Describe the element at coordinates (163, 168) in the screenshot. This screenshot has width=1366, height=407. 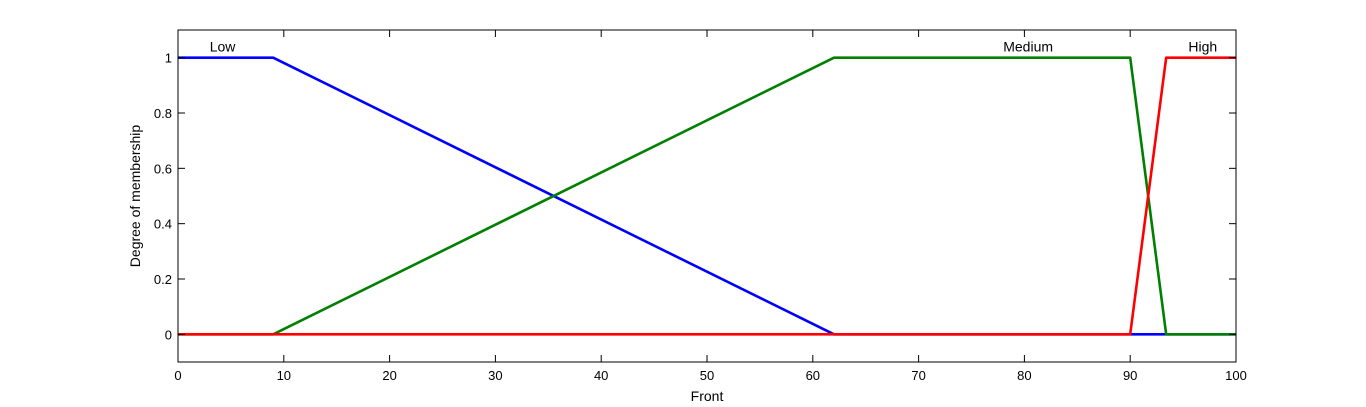
I see `y-tick-label: 0.6` at that location.